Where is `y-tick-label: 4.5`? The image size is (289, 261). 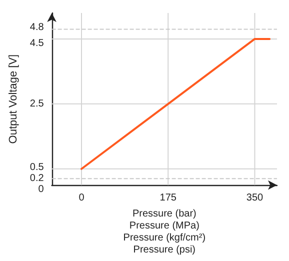
y-tick-label: 4.5 is located at coordinates (37, 43).